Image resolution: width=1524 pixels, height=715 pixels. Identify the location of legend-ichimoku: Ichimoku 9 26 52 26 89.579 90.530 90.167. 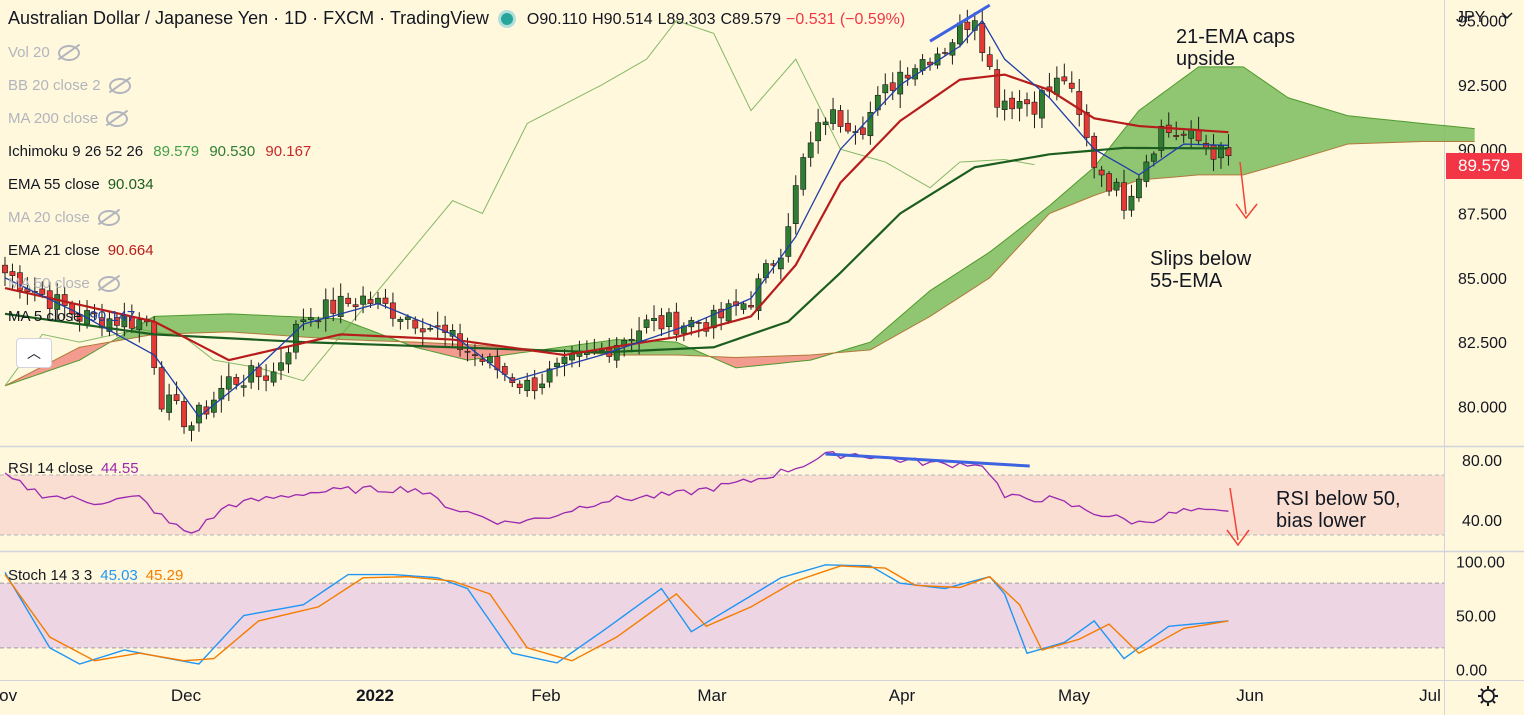
(160, 151).